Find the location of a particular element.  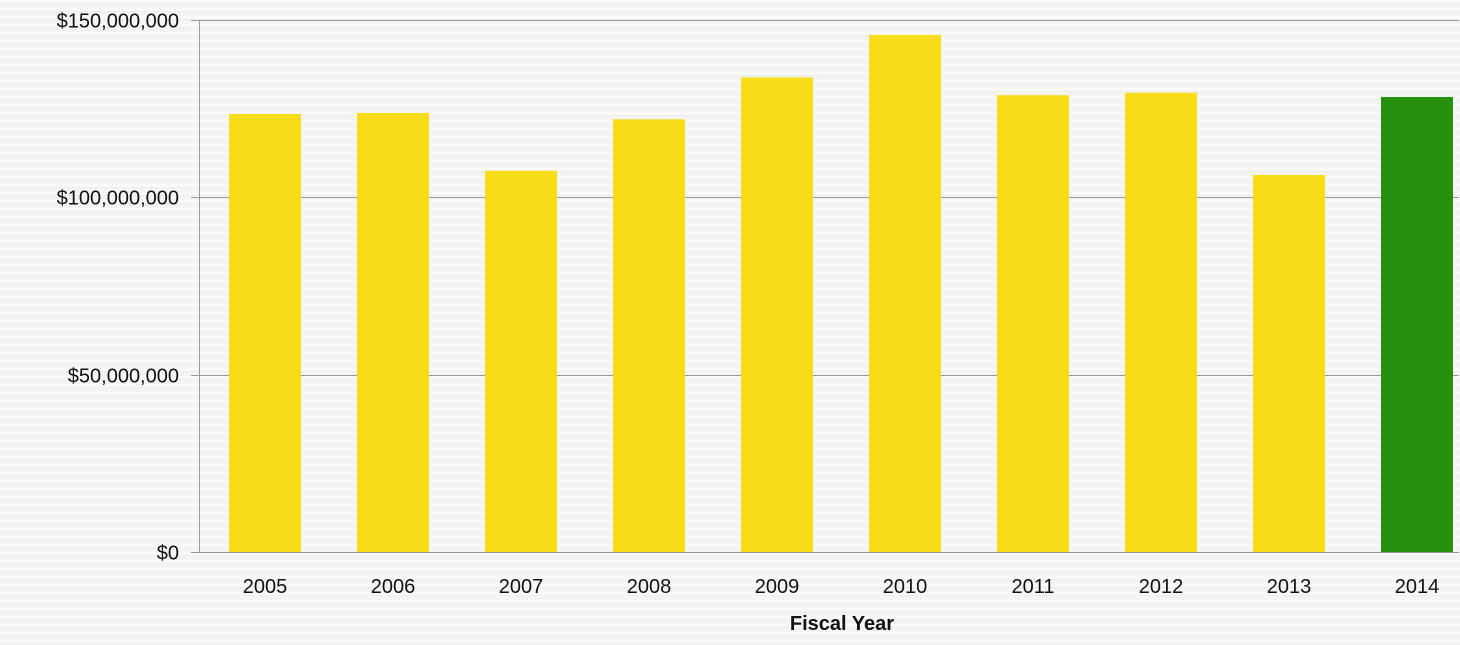

x-tick-label: 2010 is located at coordinates (905, 587).